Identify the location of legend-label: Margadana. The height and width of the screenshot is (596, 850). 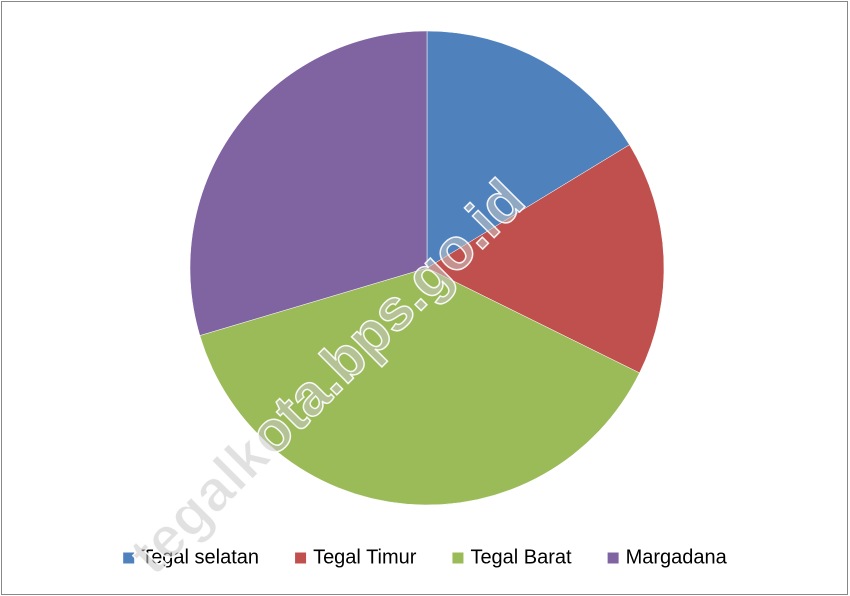
(677, 557).